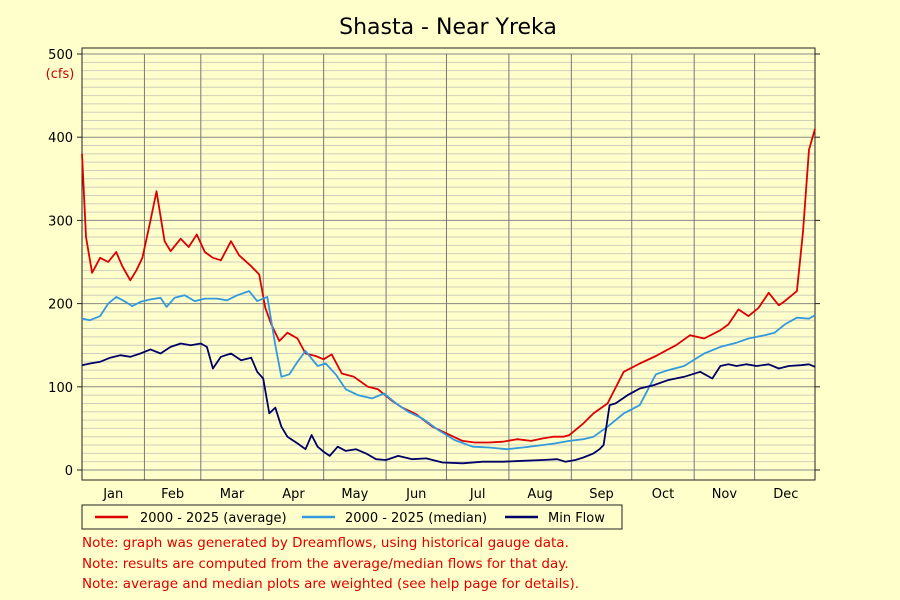  What do you see at coordinates (60, 74) in the screenshot?
I see `y-axis-unit-label: (cfs)` at bounding box center [60, 74].